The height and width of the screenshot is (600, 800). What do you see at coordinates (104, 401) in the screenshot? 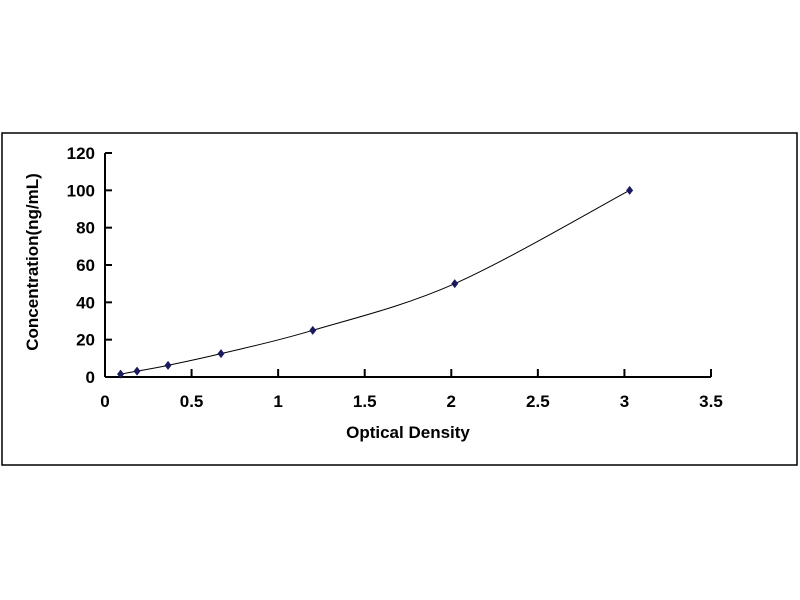
I see `x-tick-label: 0` at bounding box center [104, 401].